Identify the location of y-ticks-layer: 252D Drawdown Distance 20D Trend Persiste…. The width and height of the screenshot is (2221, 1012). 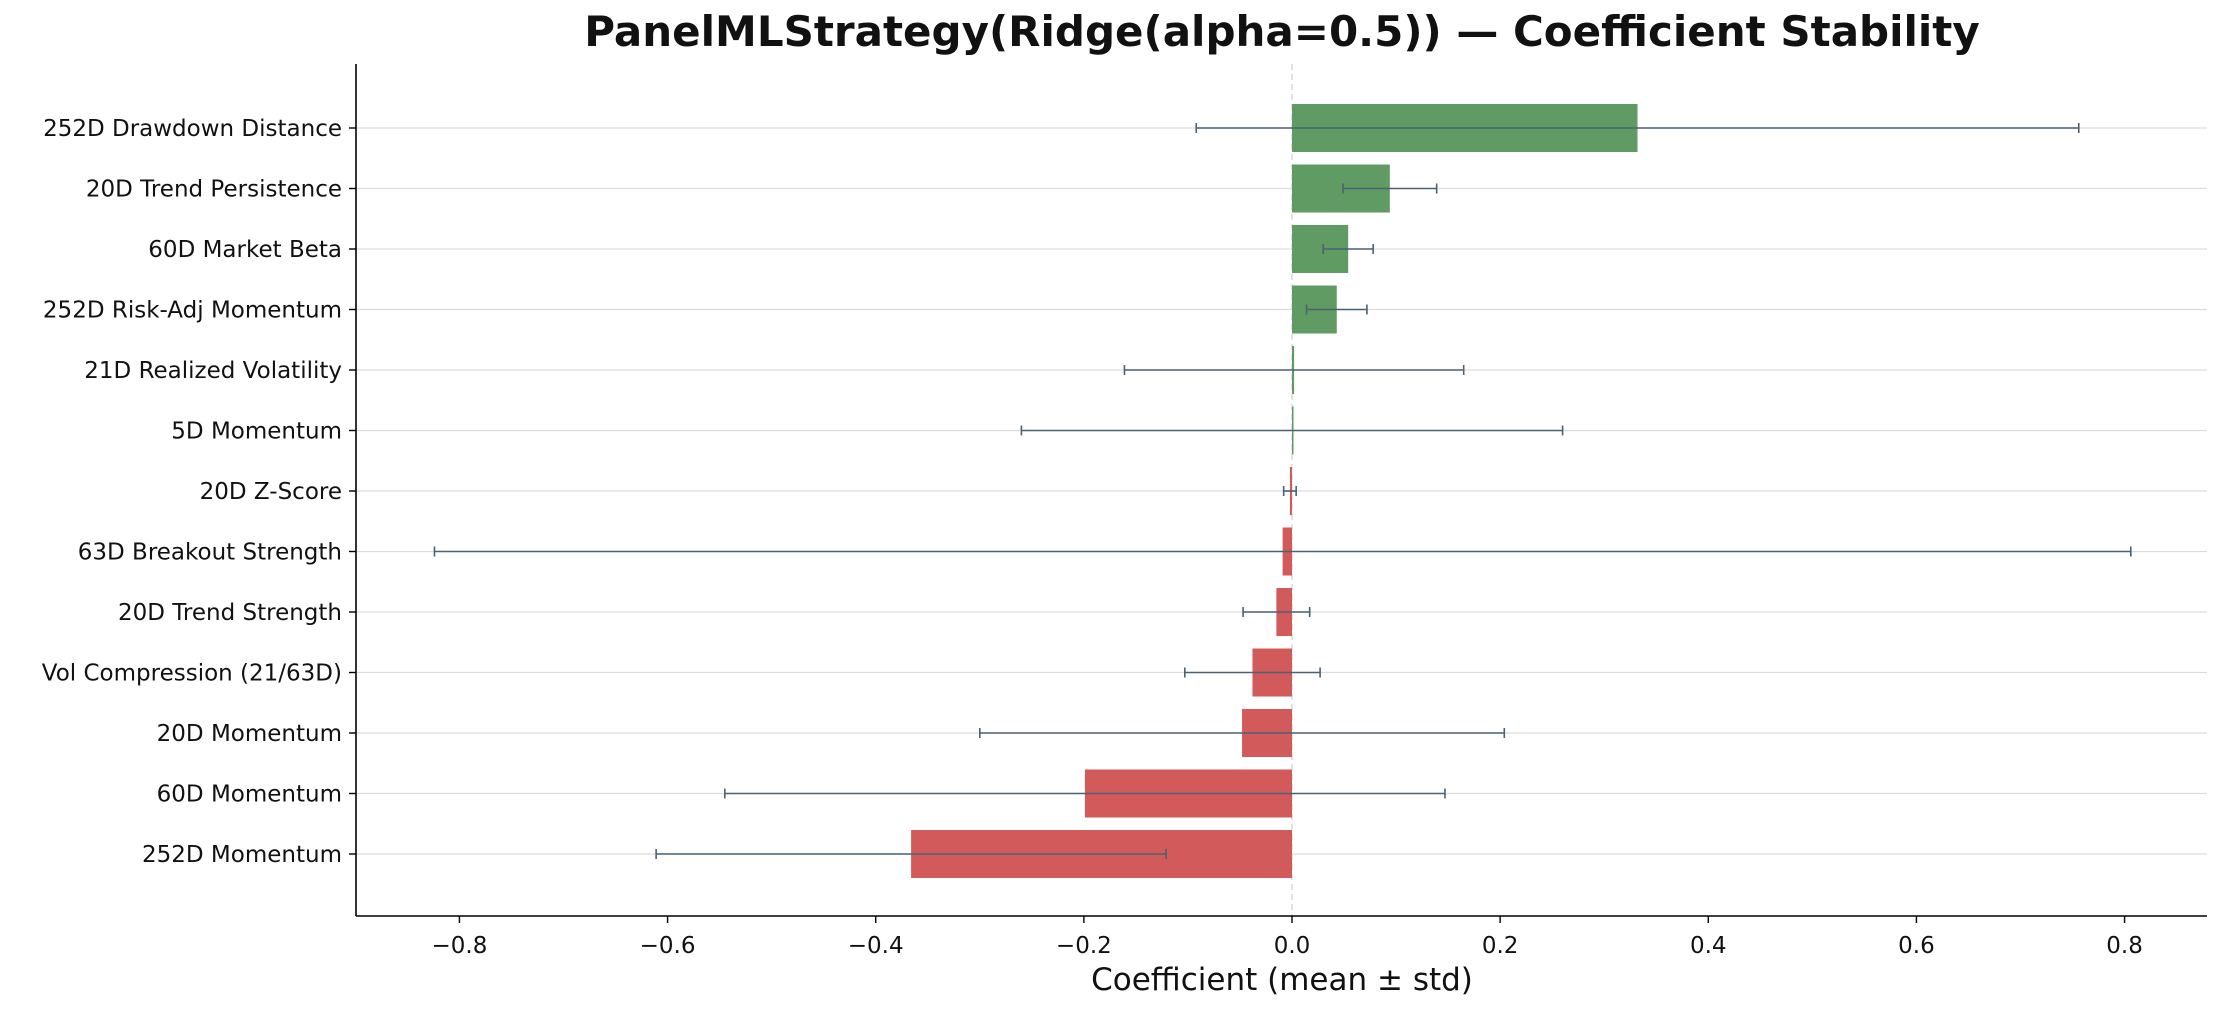
(199, 492).